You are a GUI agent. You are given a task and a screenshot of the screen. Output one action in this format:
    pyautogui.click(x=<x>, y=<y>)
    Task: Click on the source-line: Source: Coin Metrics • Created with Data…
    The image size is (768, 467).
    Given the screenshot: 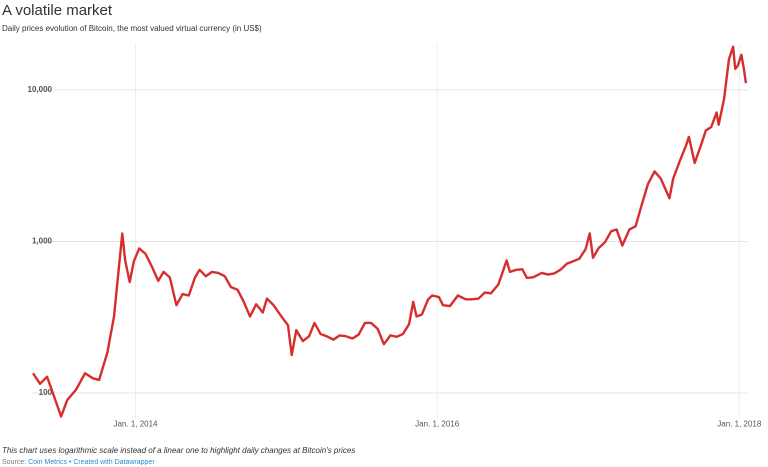 What is the action you would take?
    pyautogui.click(x=78, y=462)
    